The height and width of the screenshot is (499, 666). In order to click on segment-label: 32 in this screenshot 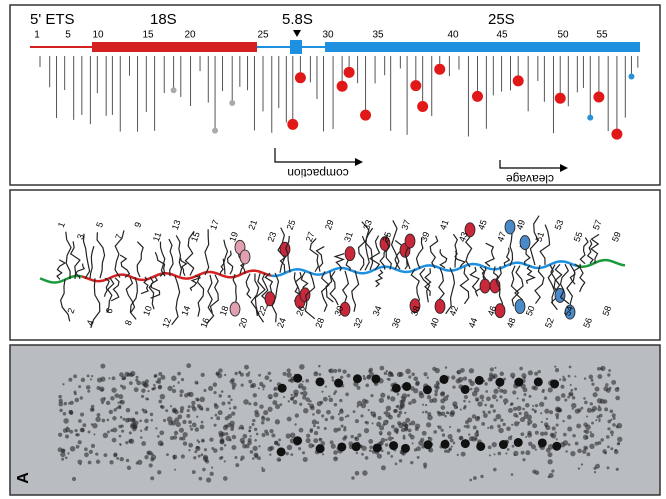, I will do `click(358, 322)`.